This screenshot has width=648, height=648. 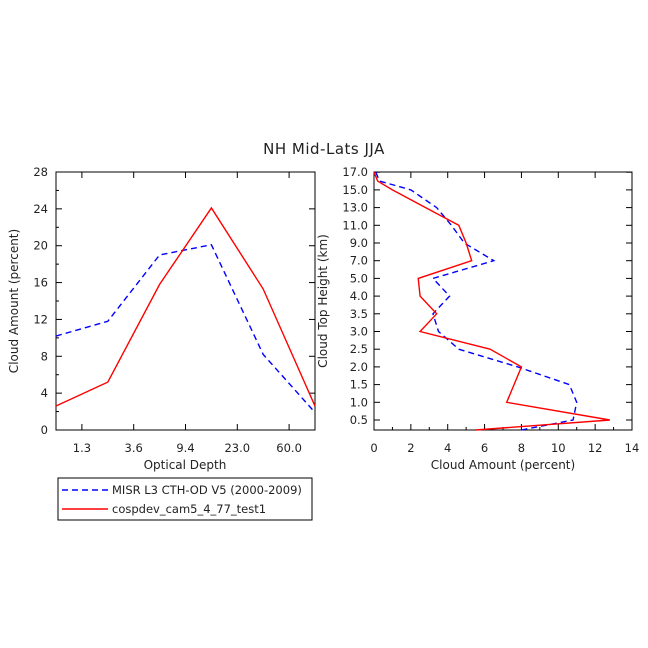 What do you see at coordinates (134, 448) in the screenshot?
I see `left-x-tick-label: 3.6` at bounding box center [134, 448].